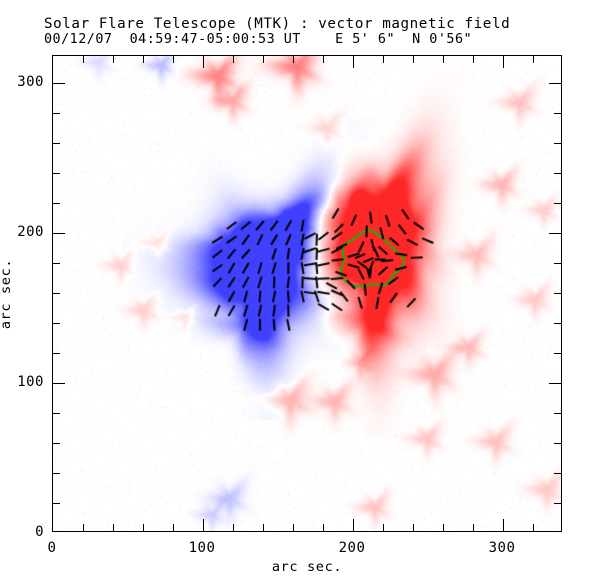 The image size is (612, 585). What do you see at coordinates (30, 382) in the screenshot?
I see `y-tick-label: 100` at bounding box center [30, 382].